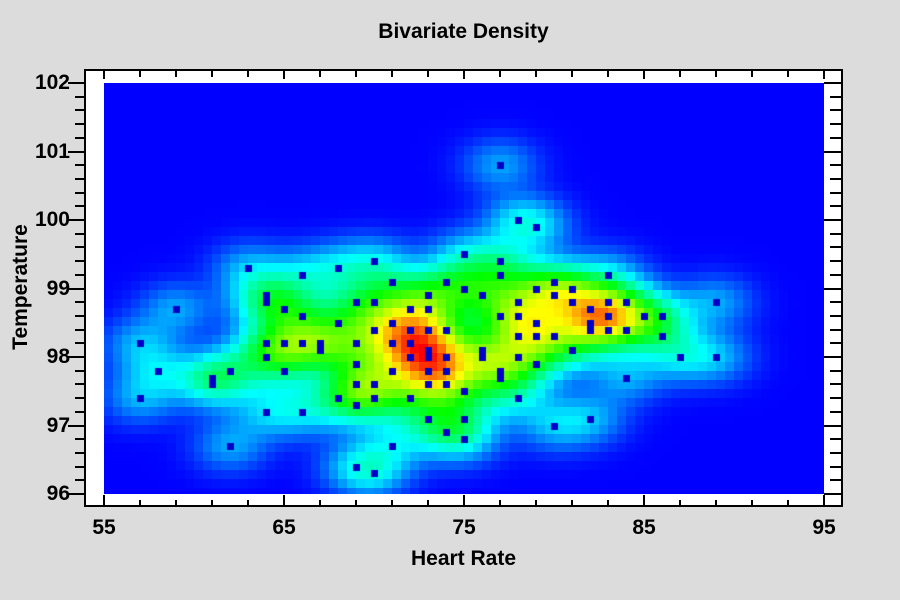  Describe the element at coordinates (284, 527) in the screenshot. I see `x-tick-label: 65` at that location.